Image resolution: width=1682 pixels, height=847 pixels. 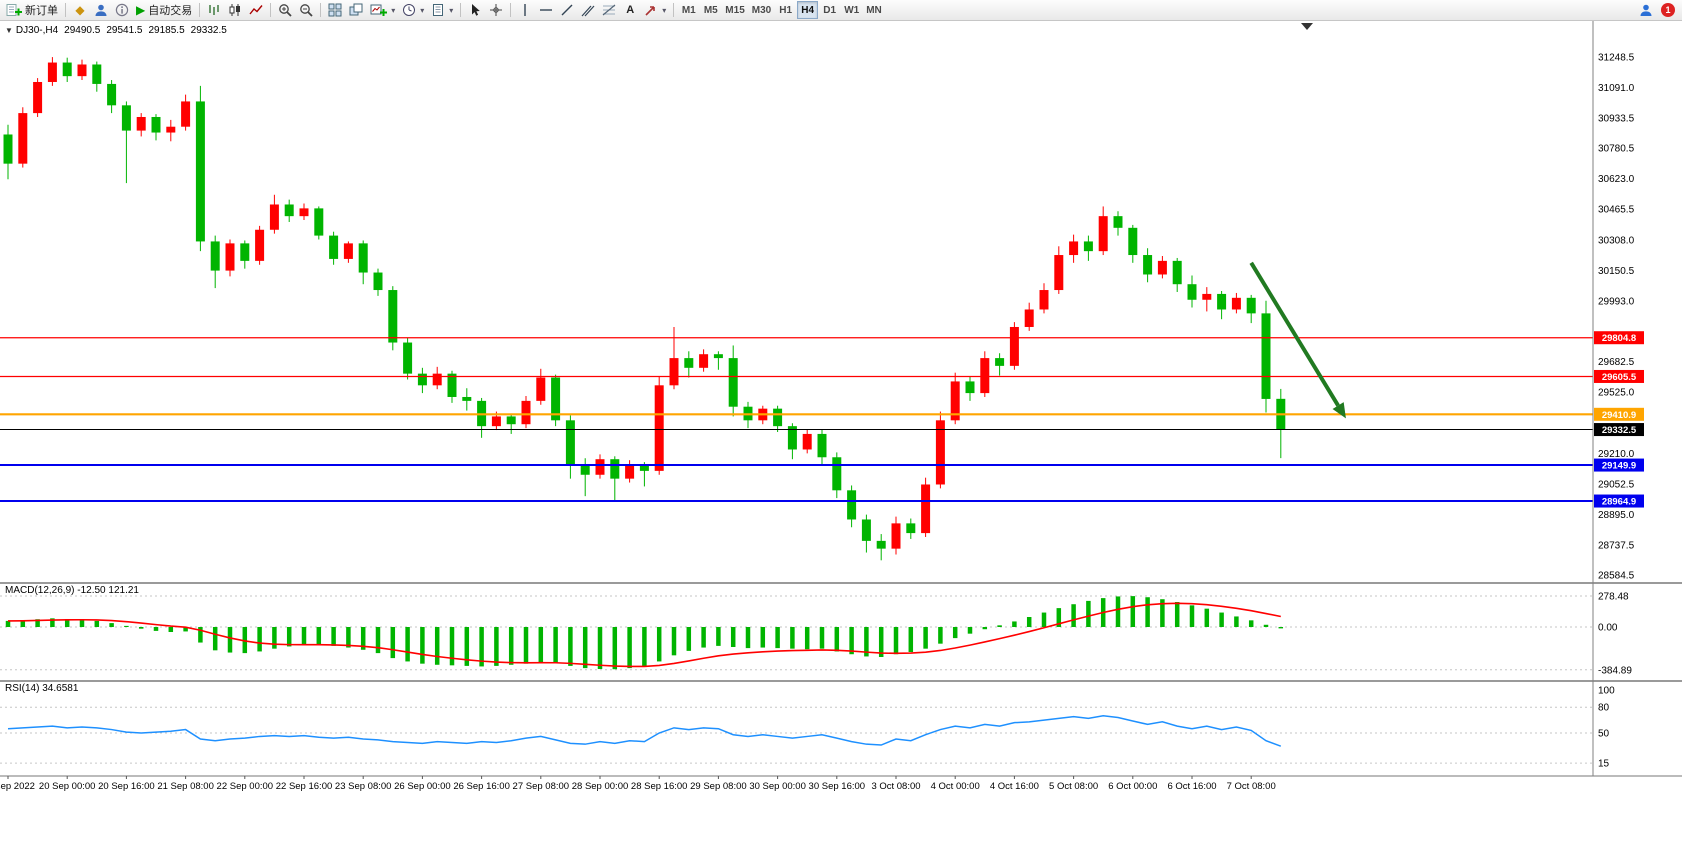 I want to click on timeframe-h1-button: H1, so click(x=785, y=10).